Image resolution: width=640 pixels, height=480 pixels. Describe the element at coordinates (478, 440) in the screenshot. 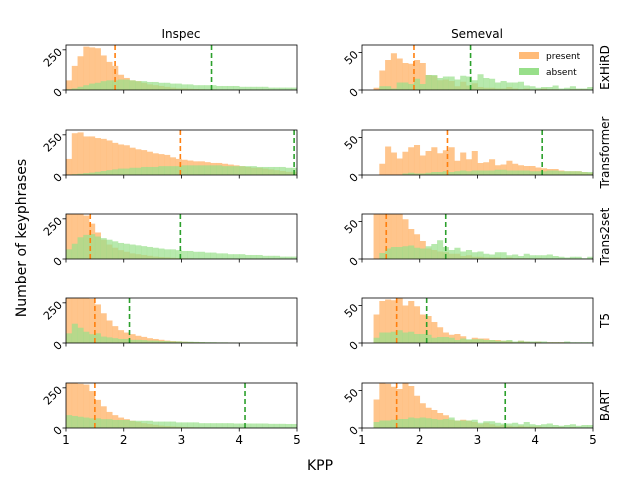

I see `x-tick-label: 3` at that location.